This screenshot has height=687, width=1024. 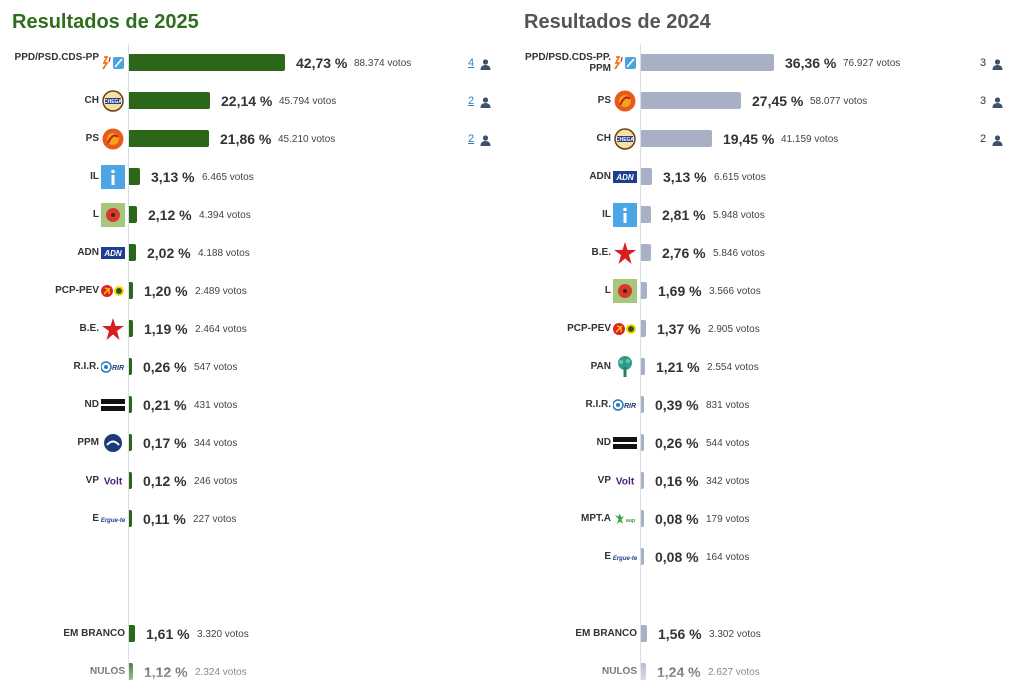 What do you see at coordinates (603, 138) in the screenshot?
I see `party-name: CH` at bounding box center [603, 138].